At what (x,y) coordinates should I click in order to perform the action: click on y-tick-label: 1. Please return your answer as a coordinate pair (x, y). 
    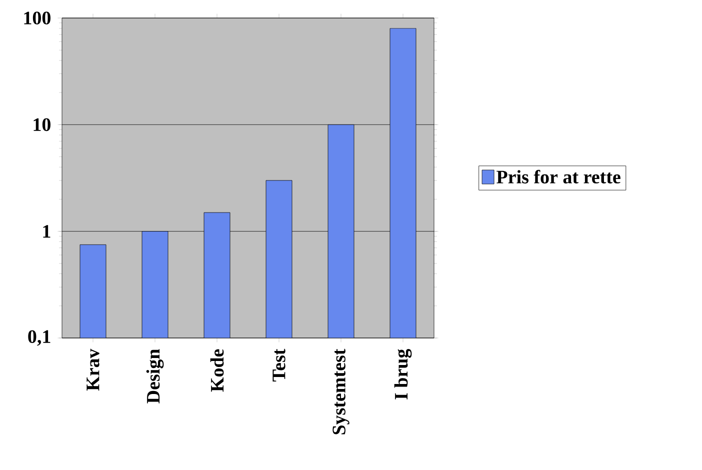
    Looking at the image, I should click on (46, 231).